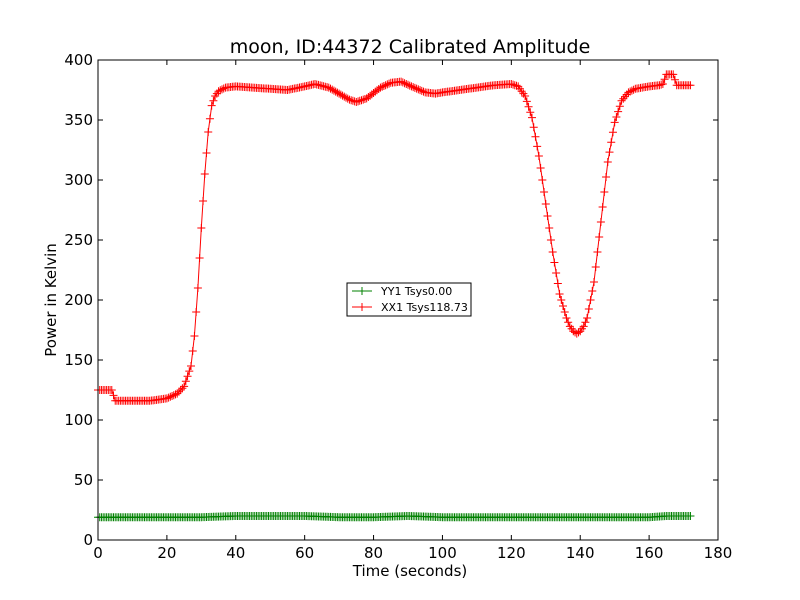 Image resolution: width=800 pixels, height=600 pixels. What do you see at coordinates (78, 120) in the screenshot?
I see `y-tick-label: 350` at bounding box center [78, 120].